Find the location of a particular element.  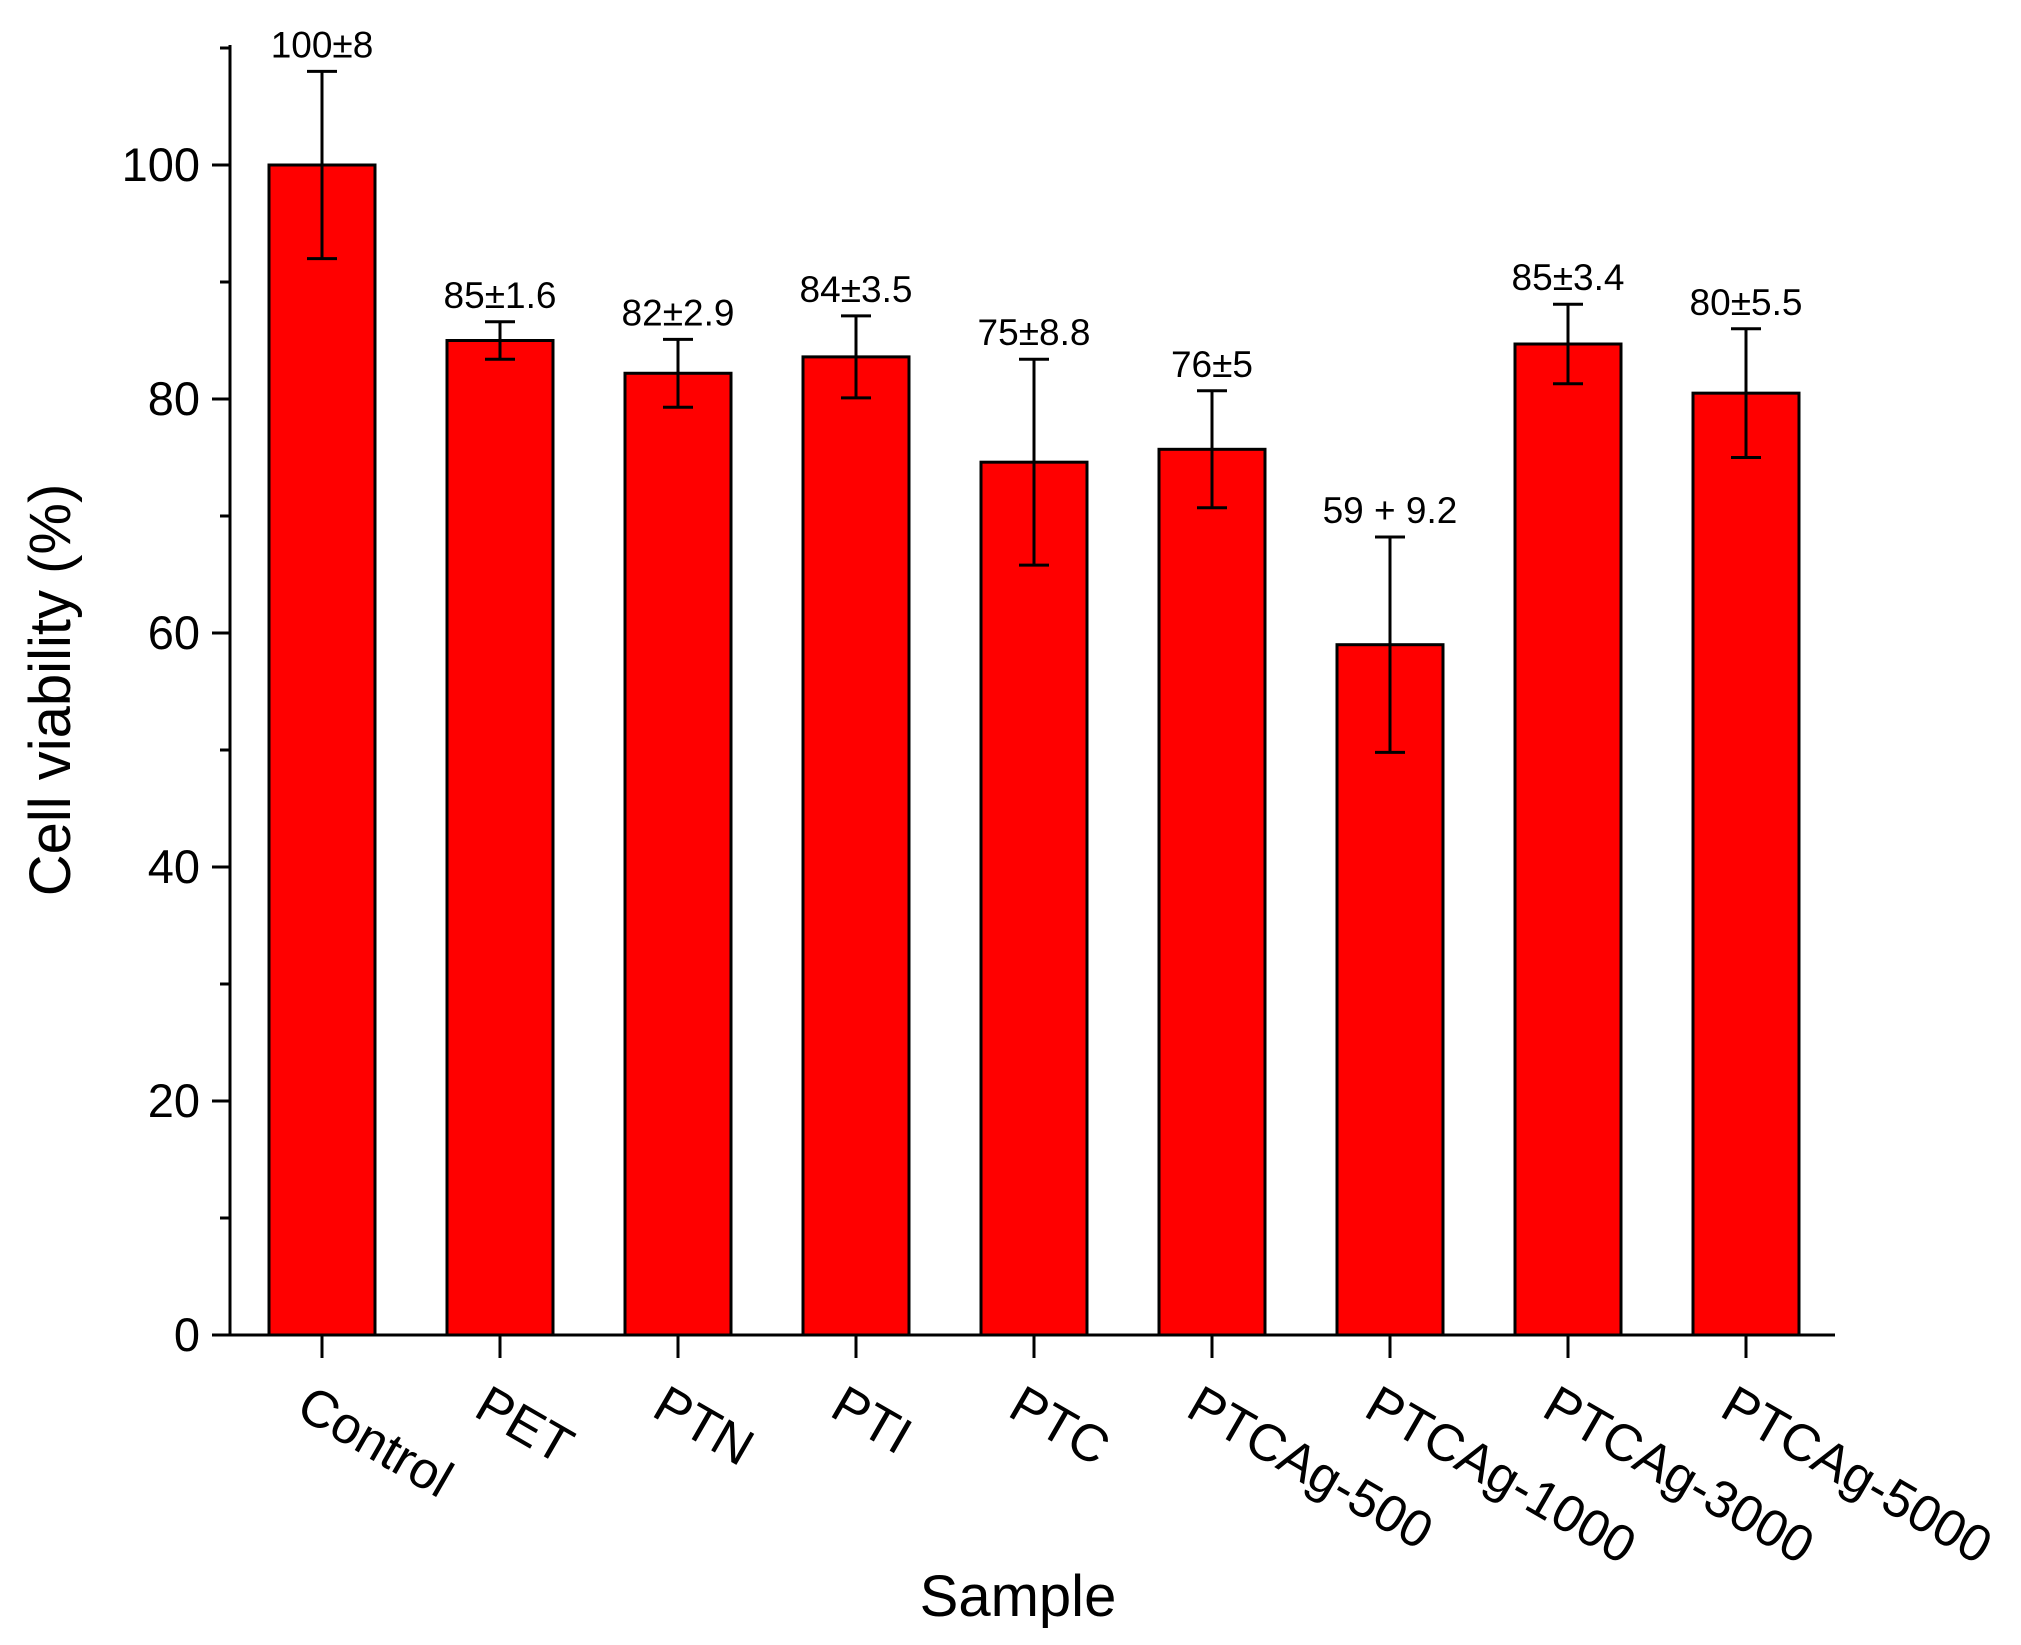

y-tick-label-60: 60 is located at coordinates (174, 632).